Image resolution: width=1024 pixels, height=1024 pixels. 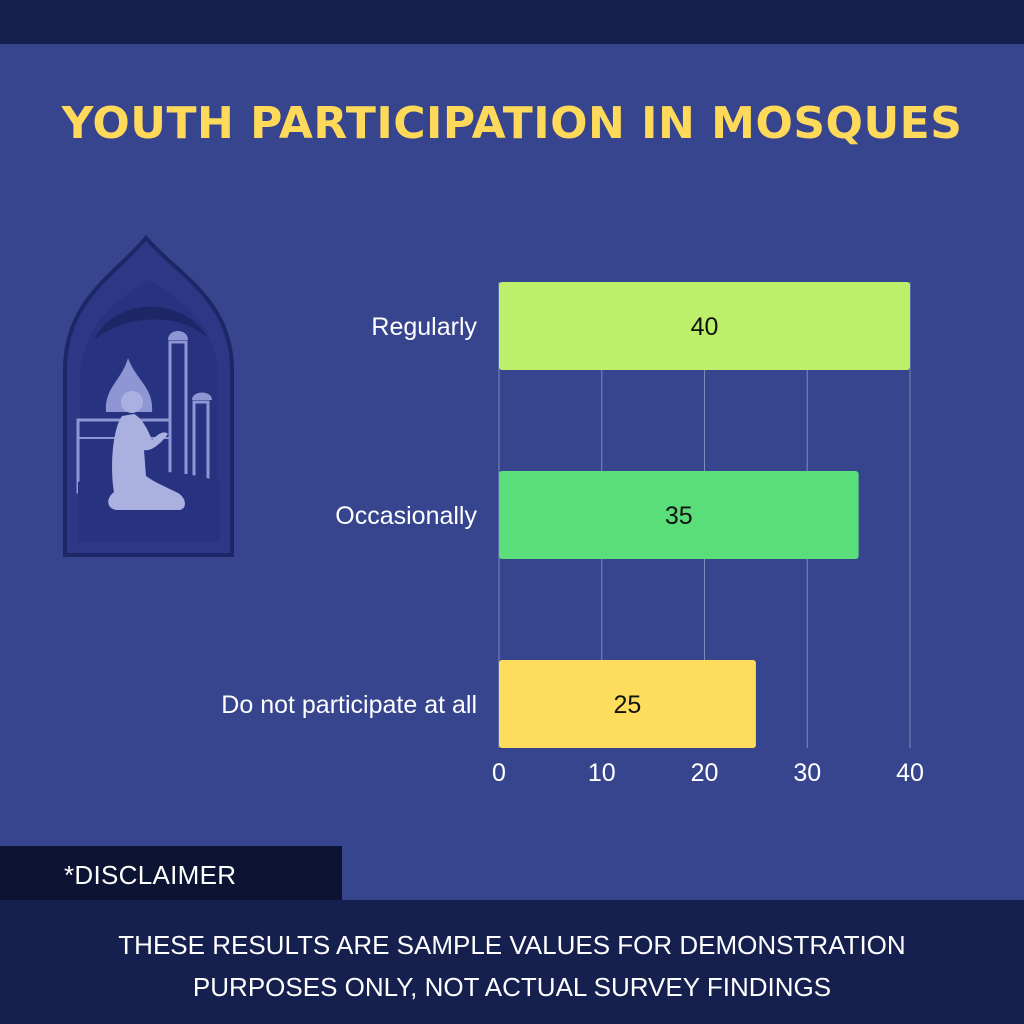 I want to click on minaret-dome-icon, so click(x=178, y=335).